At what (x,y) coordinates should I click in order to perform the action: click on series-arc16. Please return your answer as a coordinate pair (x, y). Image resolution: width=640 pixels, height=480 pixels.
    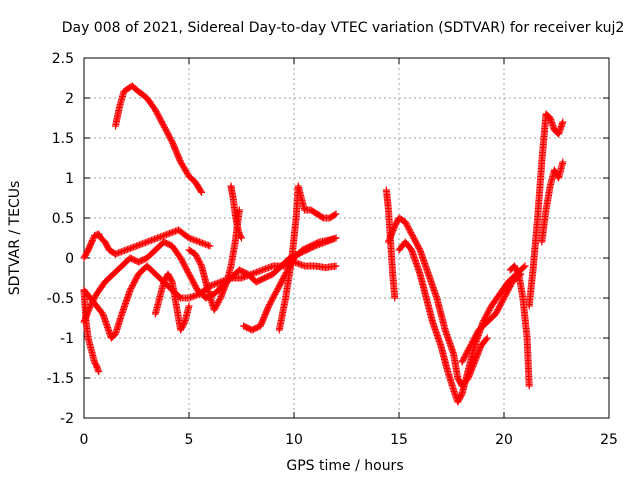
    Looking at the image, I should click on (546, 210).